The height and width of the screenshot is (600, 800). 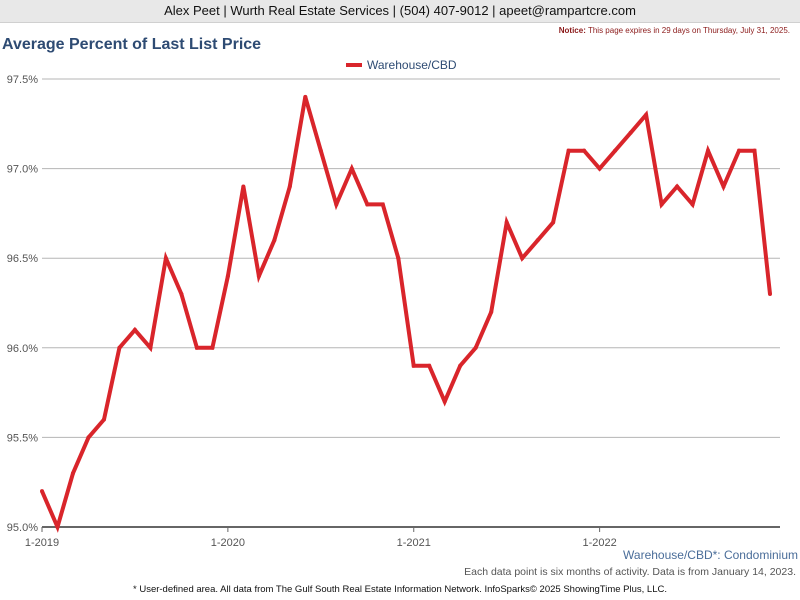 What do you see at coordinates (414, 543) in the screenshot?
I see `x-tick-label: 1-2021` at bounding box center [414, 543].